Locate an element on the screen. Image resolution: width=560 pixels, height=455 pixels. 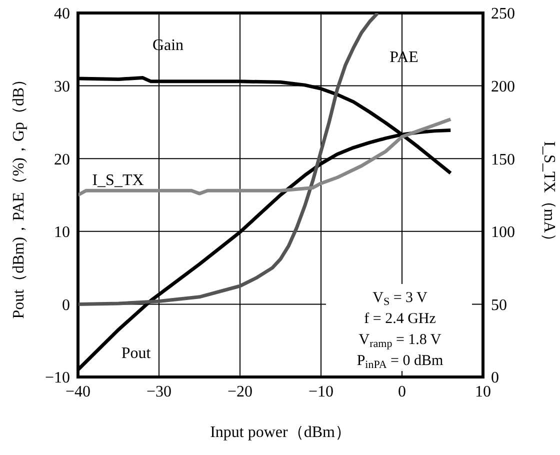
y-tick-label: 10 is located at coordinates (62, 233).